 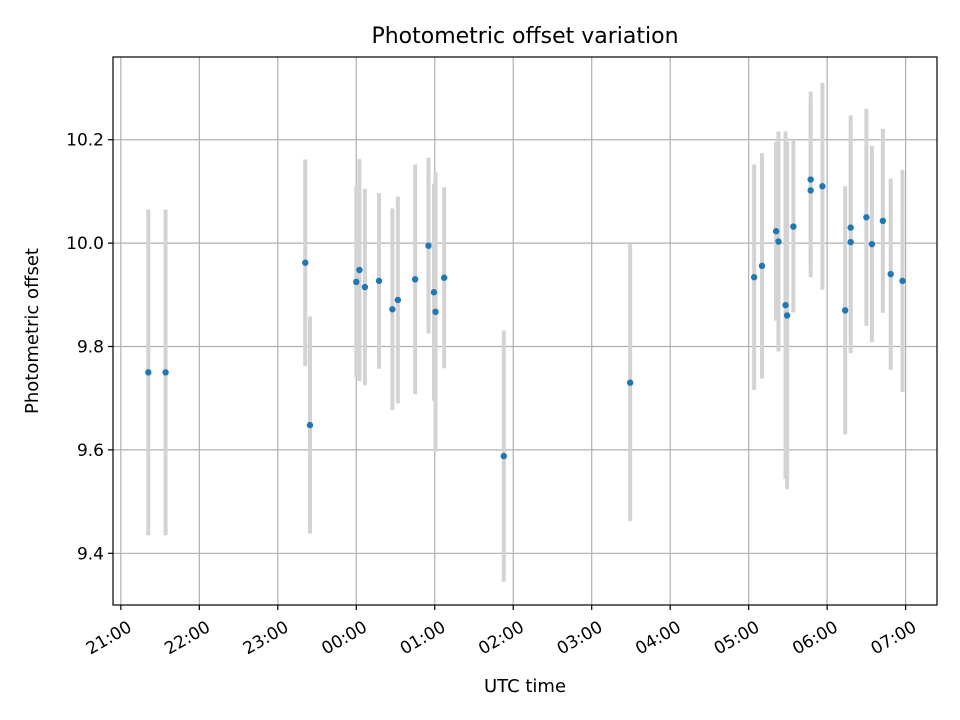 What do you see at coordinates (85, 244) in the screenshot?
I see `y-tick-label-3: 10.0` at bounding box center [85, 244].